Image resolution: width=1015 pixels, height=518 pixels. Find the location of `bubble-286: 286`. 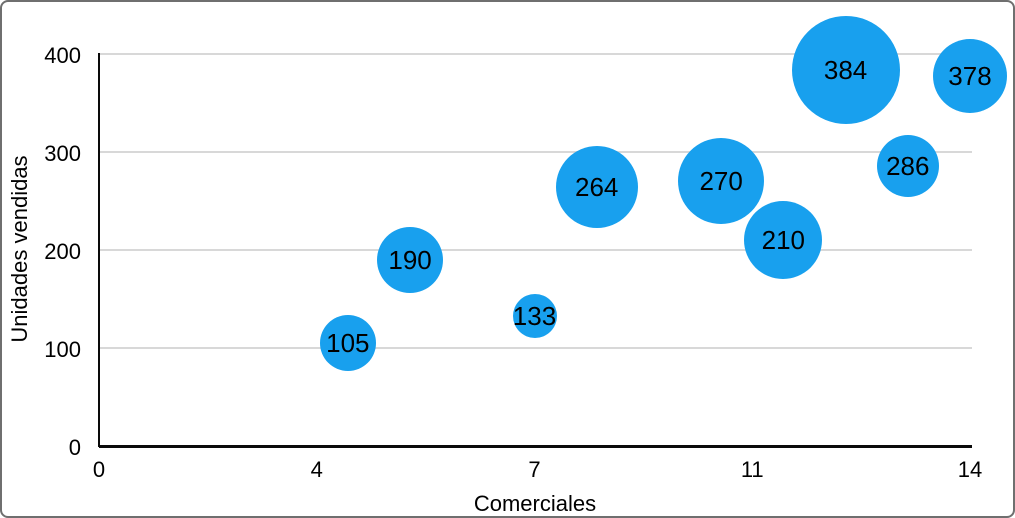

bubble-286: 286 is located at coordinates (907, 165).